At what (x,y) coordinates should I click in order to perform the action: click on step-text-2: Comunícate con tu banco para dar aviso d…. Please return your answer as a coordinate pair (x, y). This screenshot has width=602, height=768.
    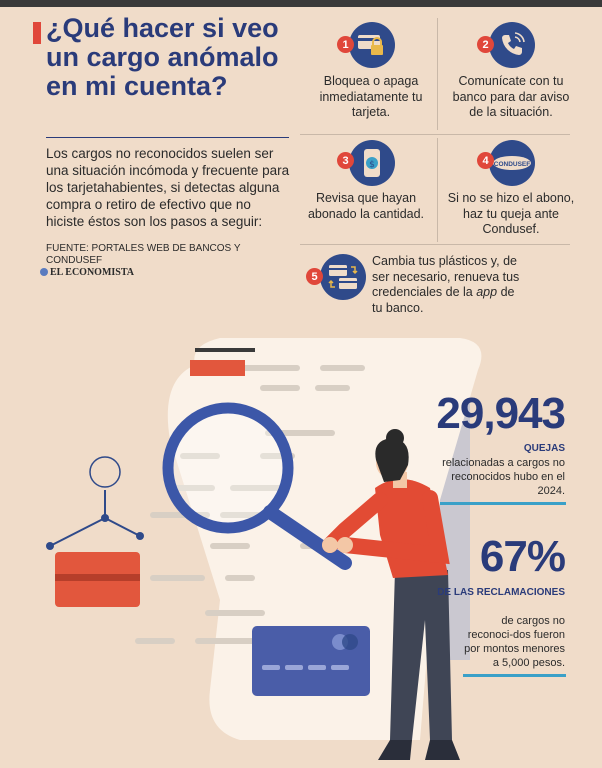
    Looking at the image, I should click on (511, 96).